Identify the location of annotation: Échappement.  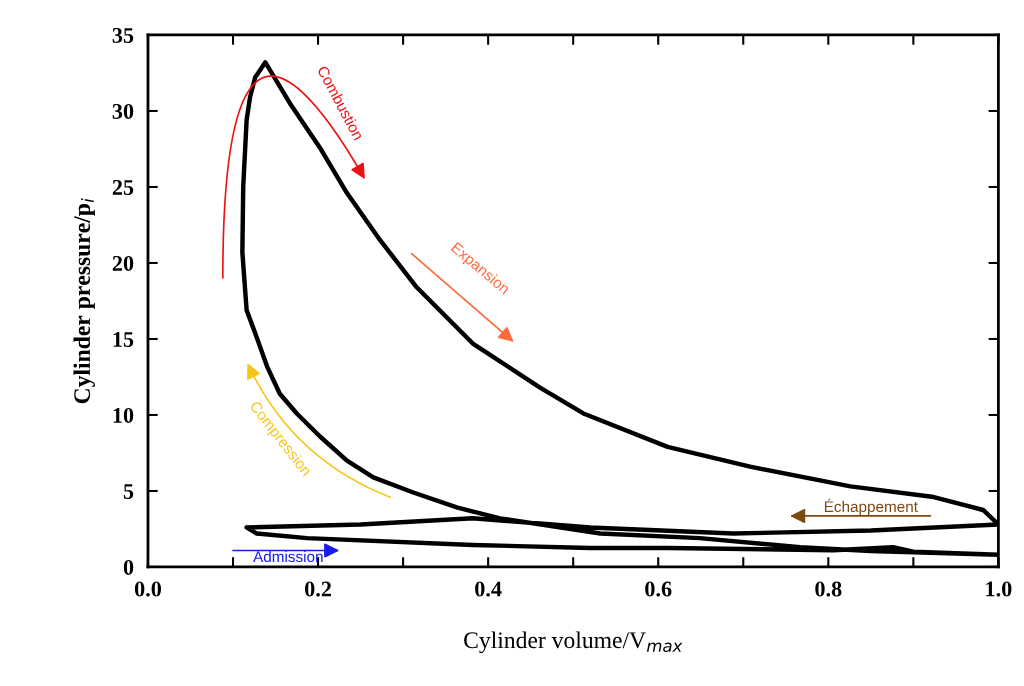
(871, 507).